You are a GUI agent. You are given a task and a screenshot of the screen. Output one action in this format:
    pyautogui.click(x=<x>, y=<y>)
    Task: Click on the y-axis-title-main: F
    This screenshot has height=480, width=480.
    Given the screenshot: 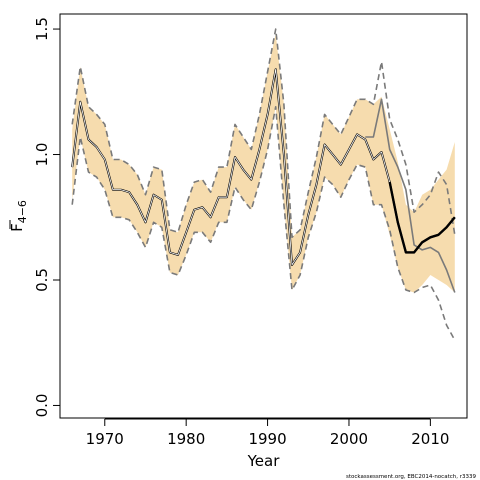 What is the action you would take?
    pyautogui.click(x=17, y=227)
    